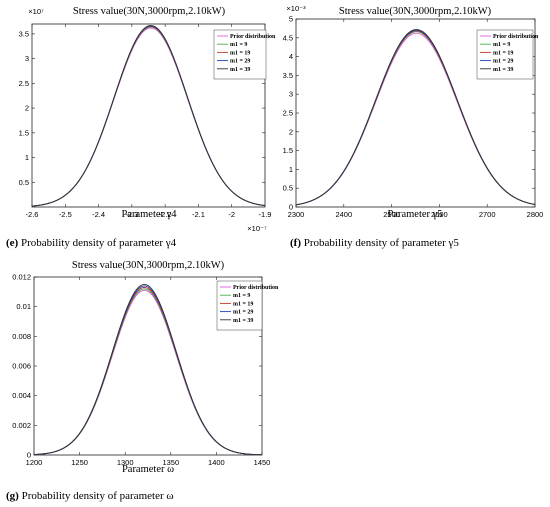 This screenshot has width=550, height=507. I want to click on x-tick-label: -2.6, so click(32, 214).